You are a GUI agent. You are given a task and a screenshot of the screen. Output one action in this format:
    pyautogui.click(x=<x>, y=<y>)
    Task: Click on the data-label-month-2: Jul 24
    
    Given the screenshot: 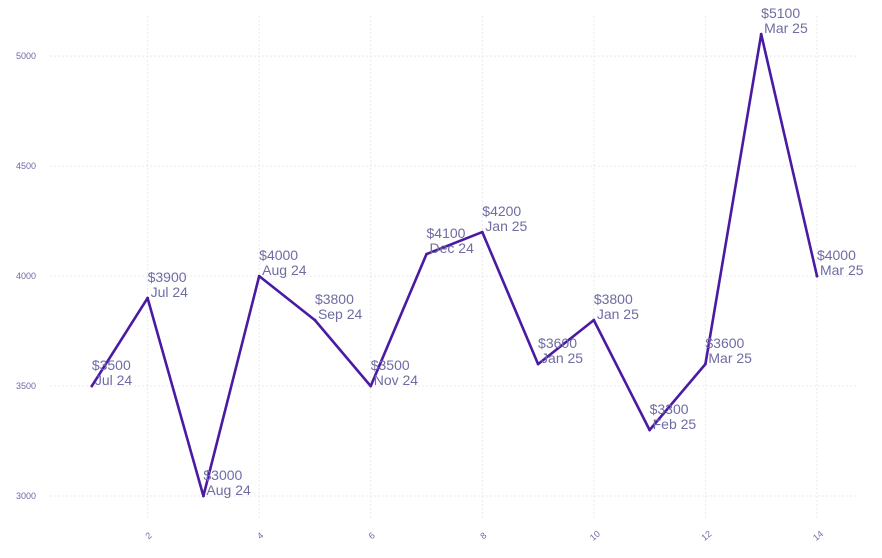 What is the action you would take?
    pyautogui.click(x=170, y=292)
    